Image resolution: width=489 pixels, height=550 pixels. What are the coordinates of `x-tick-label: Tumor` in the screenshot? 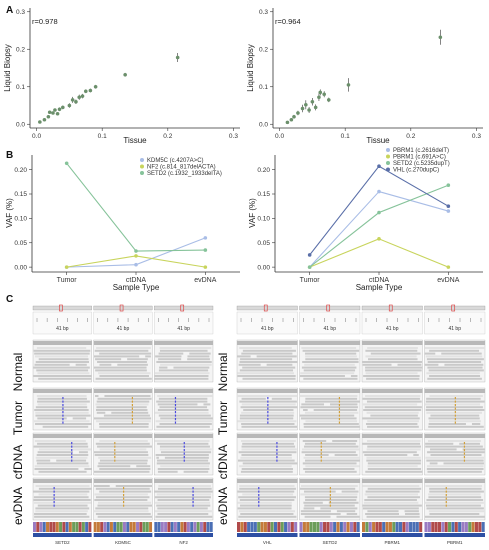 It's located at (310, 280).